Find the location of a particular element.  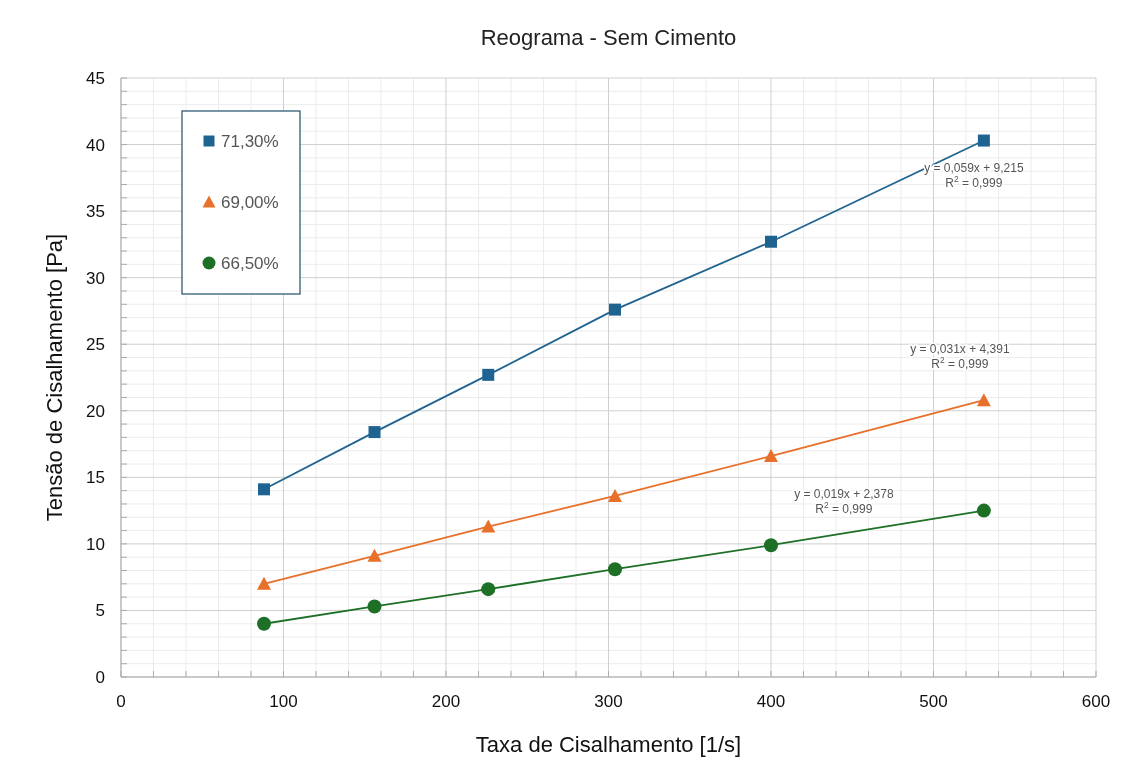

chart-title: Reograma - Sem Cimento is located at coordinates (608, 37).